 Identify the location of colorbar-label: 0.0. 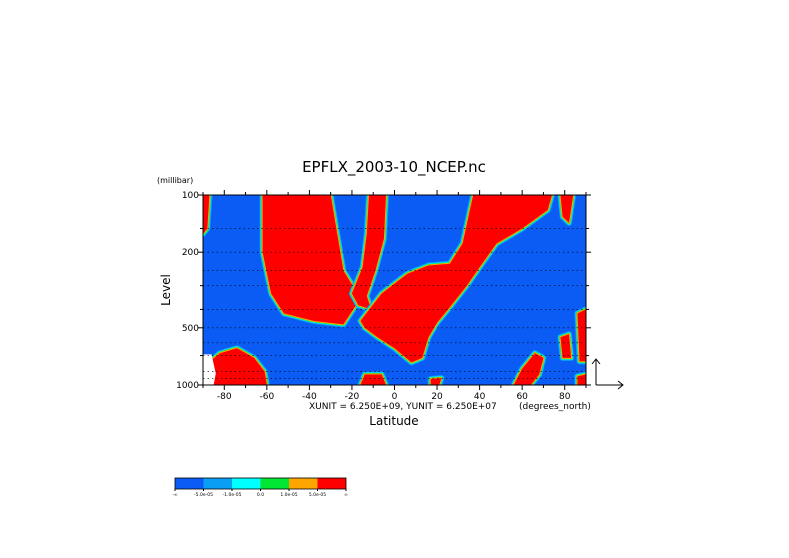
(260, 495).